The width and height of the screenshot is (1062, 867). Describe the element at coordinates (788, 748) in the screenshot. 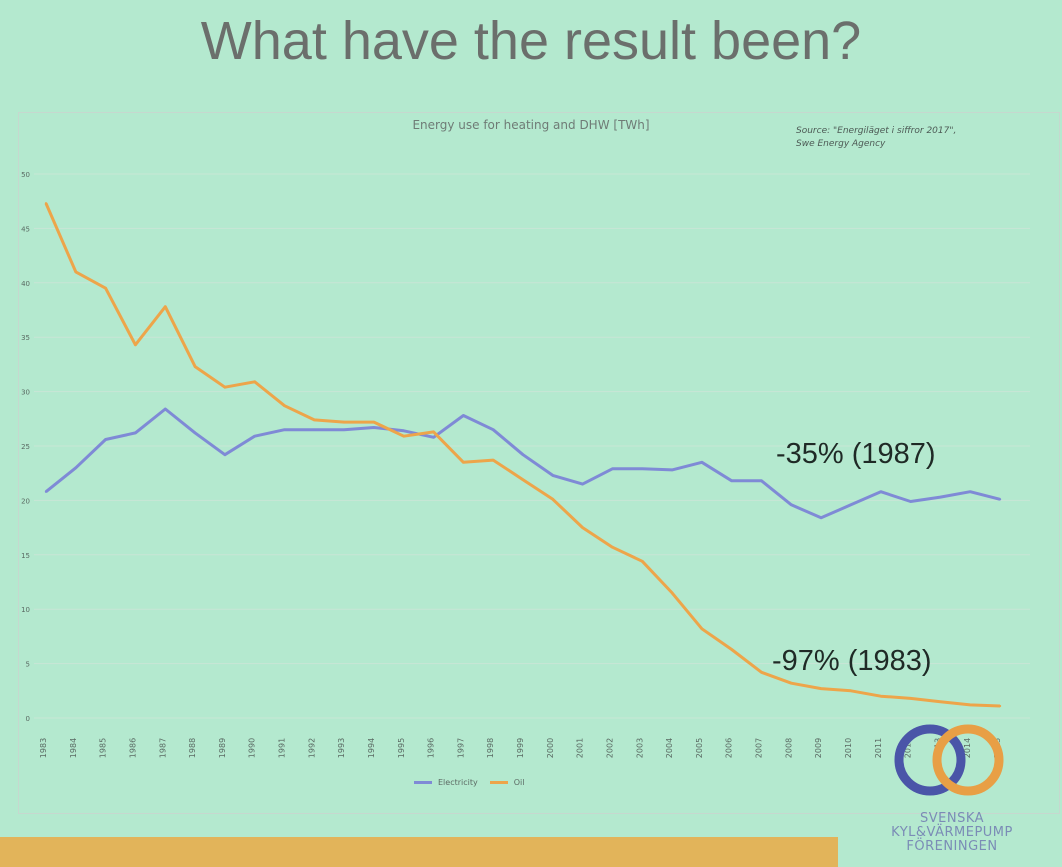

I see `x-tick-label: 2008` at that location.